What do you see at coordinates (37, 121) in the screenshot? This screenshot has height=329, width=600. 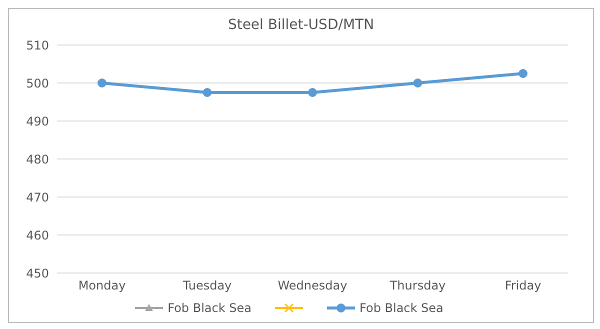 I see `y-tick-label: 490` at bounding box center [37, 121].